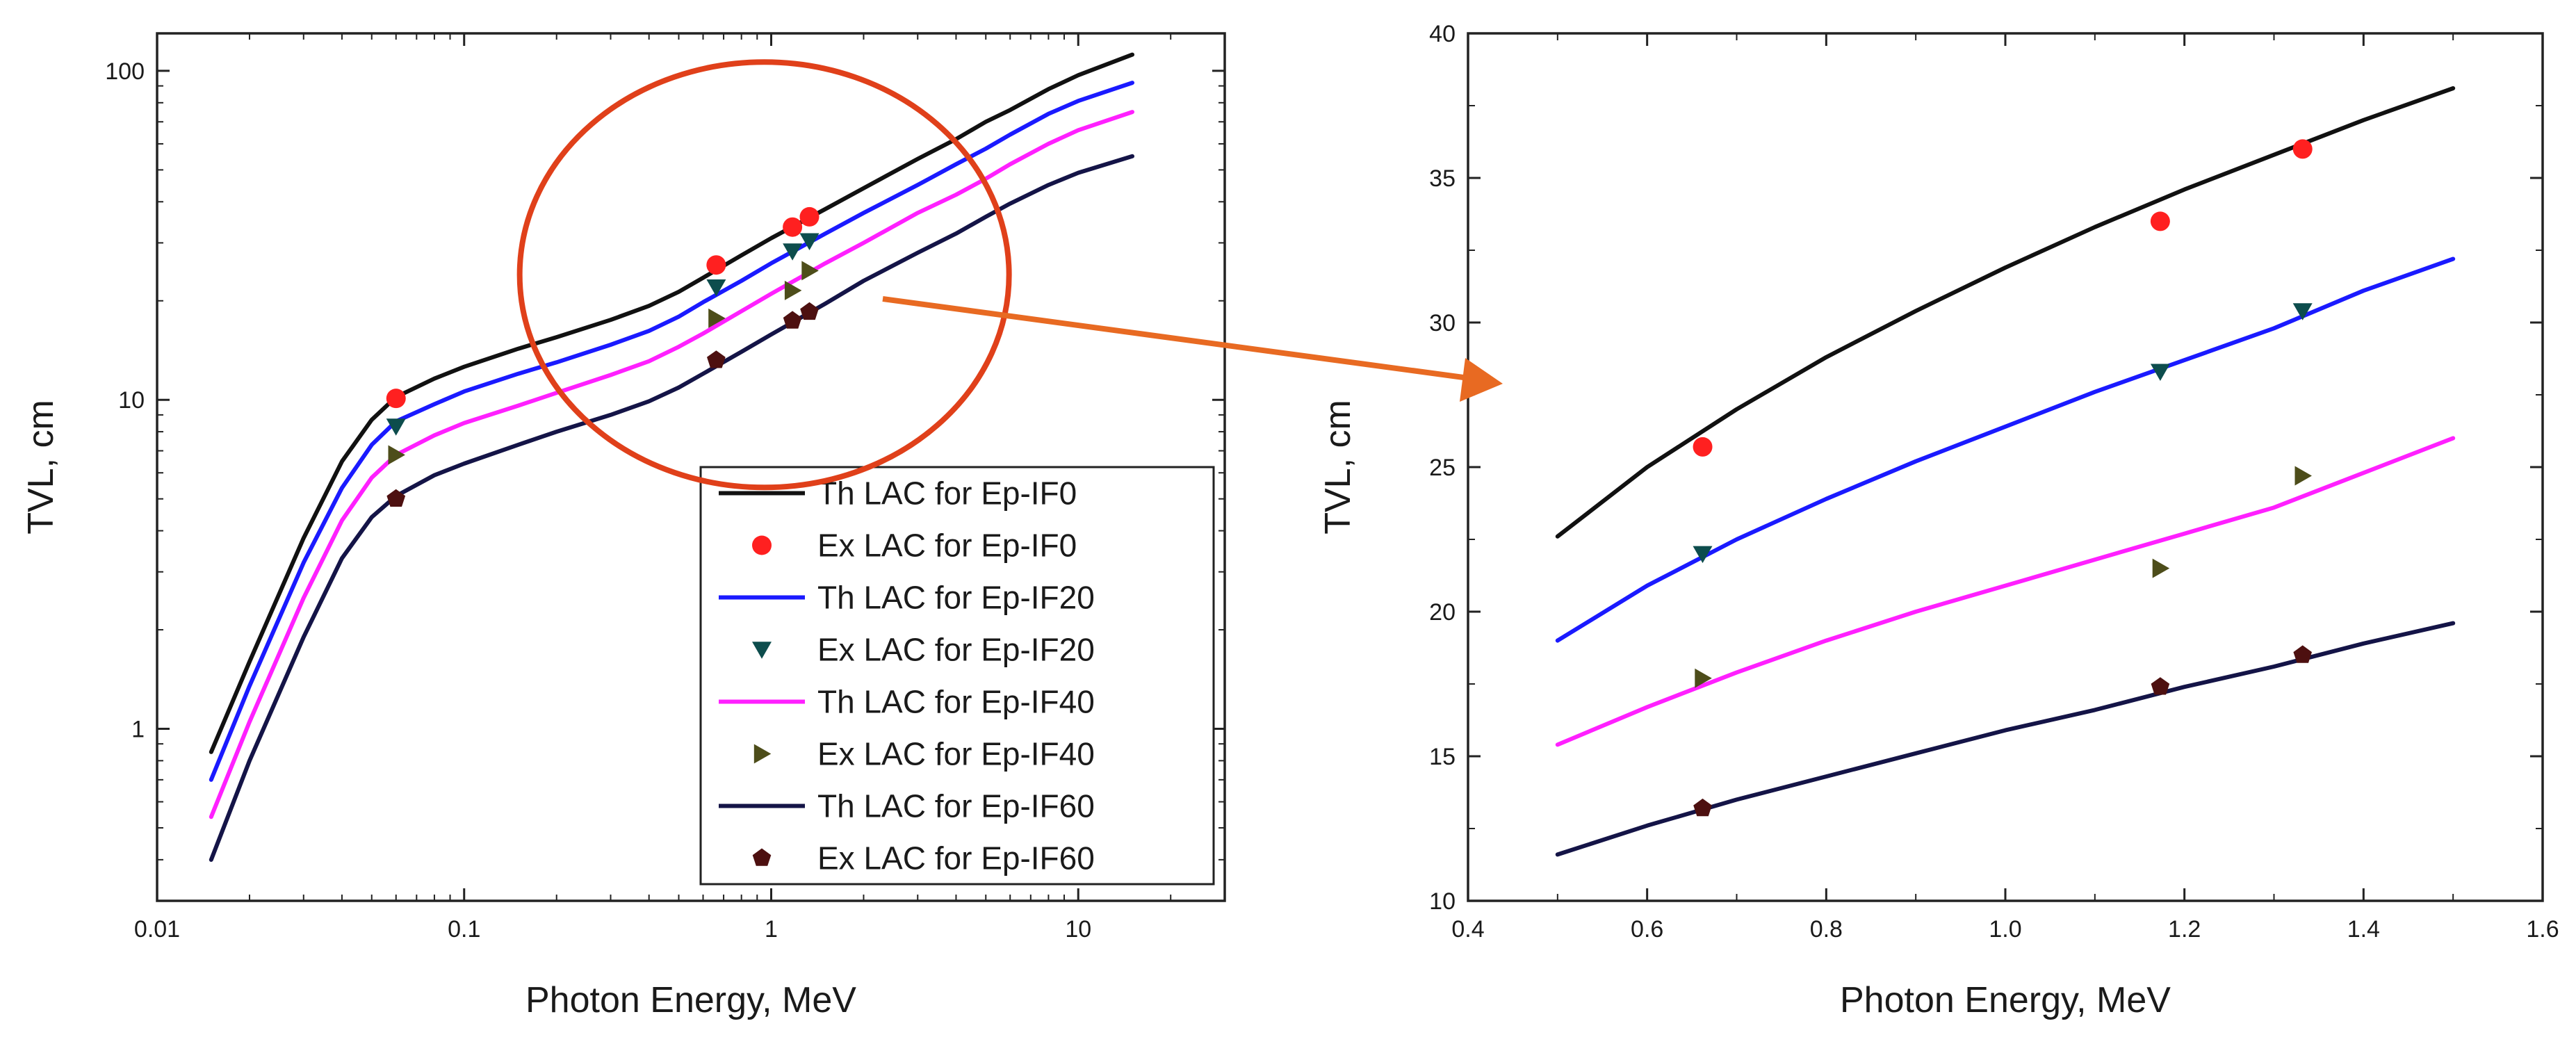 The height and width of the screenshot is (1060, 2576). What do you see at coordinates (1826, 929) in the screenshot?
I see `x-tick-label: 0.8` at bounding box center [1826, 929].